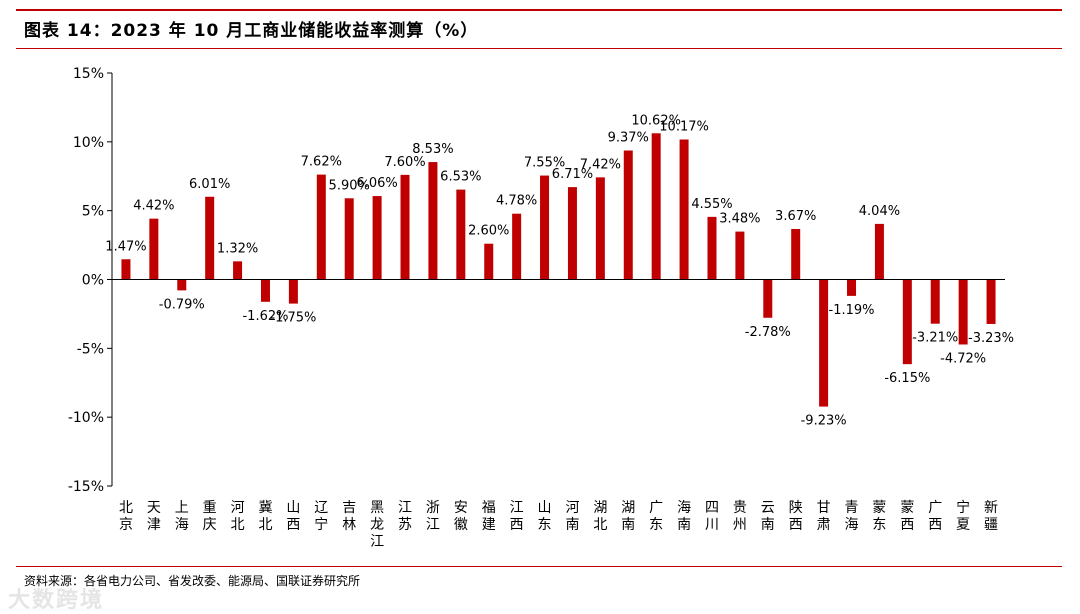 The width and height of the screenshot is (1080, 614). Describe the element at coordinates (628, 138) in the screenshot. I see `data-label-19: 9.37%` at that location.